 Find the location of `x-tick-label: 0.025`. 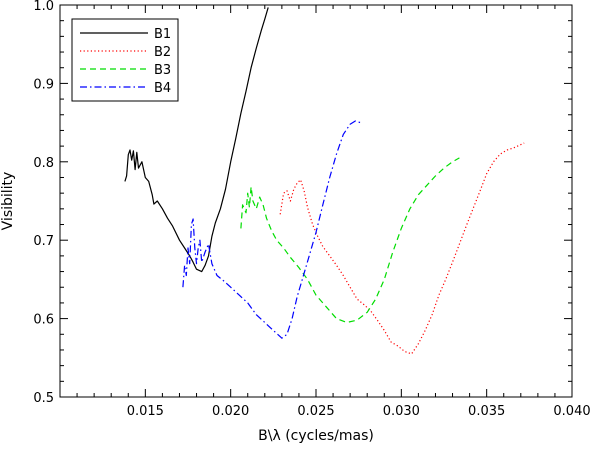

x-tick-label: 0.025 is located at coordinates (315, 411).